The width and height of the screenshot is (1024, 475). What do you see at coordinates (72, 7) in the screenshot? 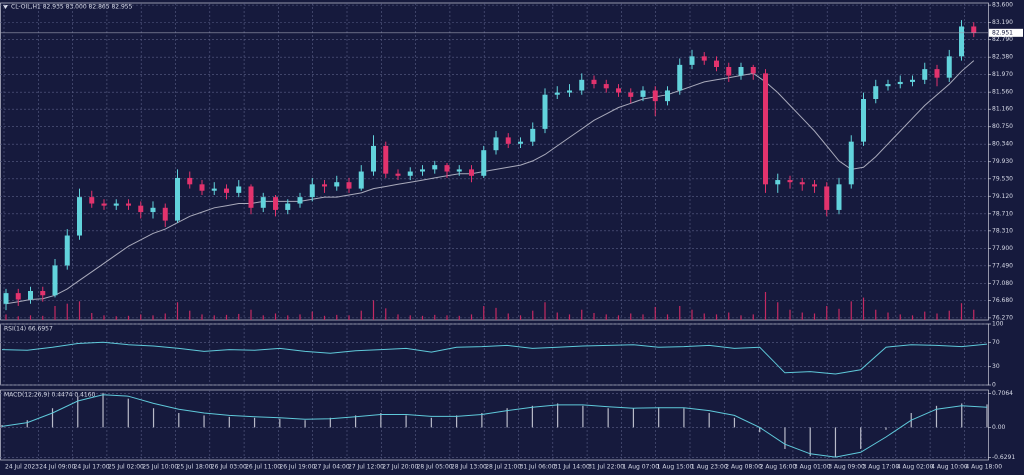
I see `chart-title: CL-OIL,H1 82.935 83.000 82.865 82.955` at bounding box center [72, 7].